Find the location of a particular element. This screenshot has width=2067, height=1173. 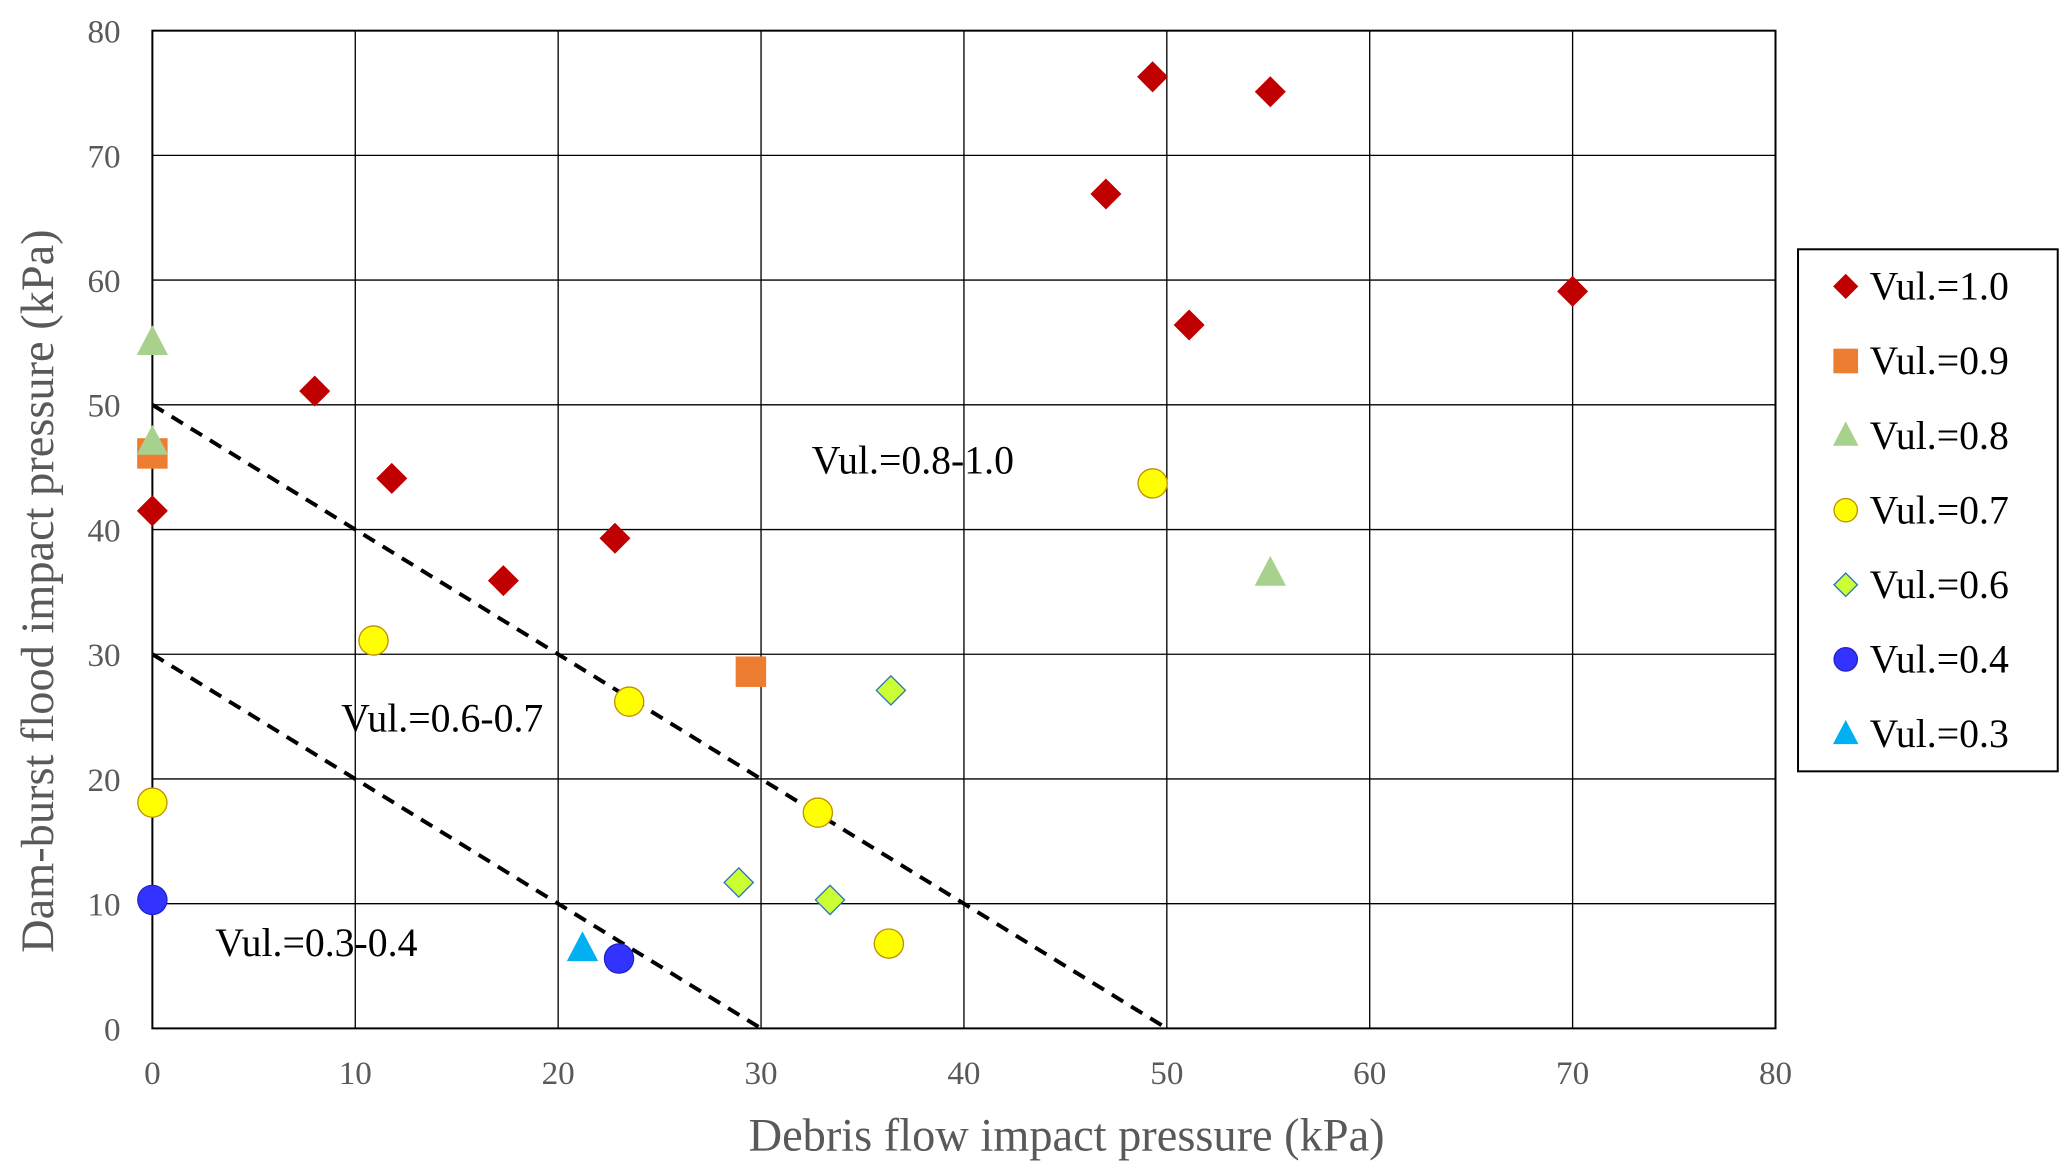

legend-item: Vul.=1.0 is located at coordinates (1921, 287).